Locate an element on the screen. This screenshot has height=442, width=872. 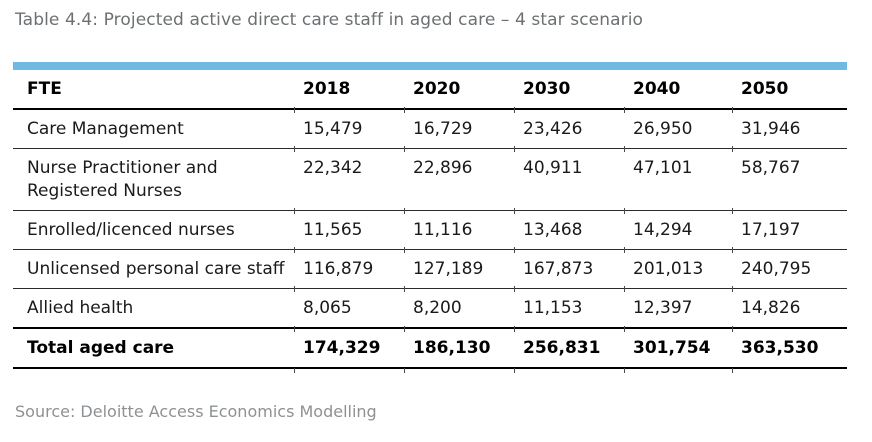
cell-value: 8,200 is located at coordinates (459, 307).